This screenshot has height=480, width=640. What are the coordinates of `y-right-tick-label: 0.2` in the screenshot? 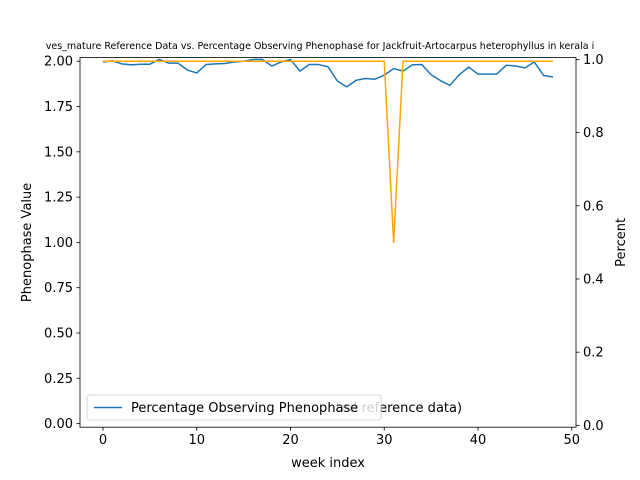 It's located at (593, 353).